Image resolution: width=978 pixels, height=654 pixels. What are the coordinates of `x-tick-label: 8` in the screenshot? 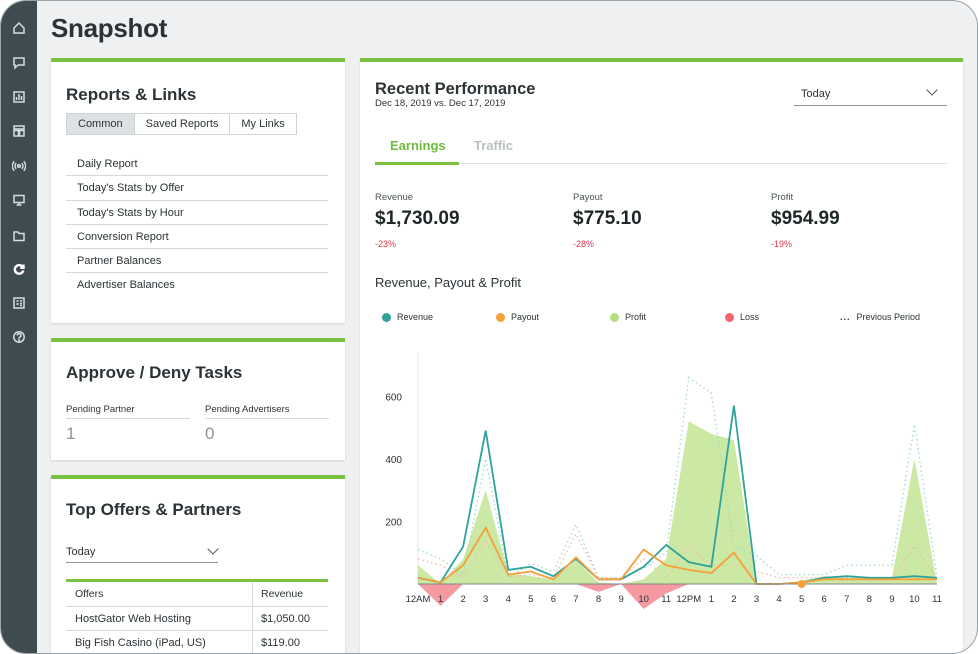 It's located at (869, 599).